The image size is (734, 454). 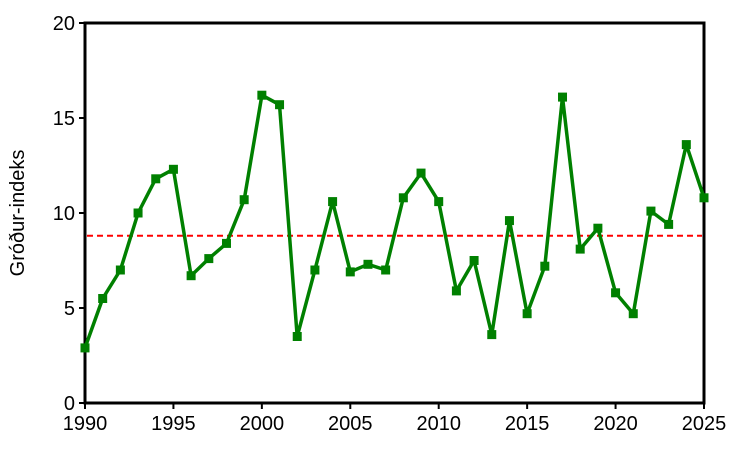 I want to click on x-tick-label: 2020, so click(x=615, y=424).